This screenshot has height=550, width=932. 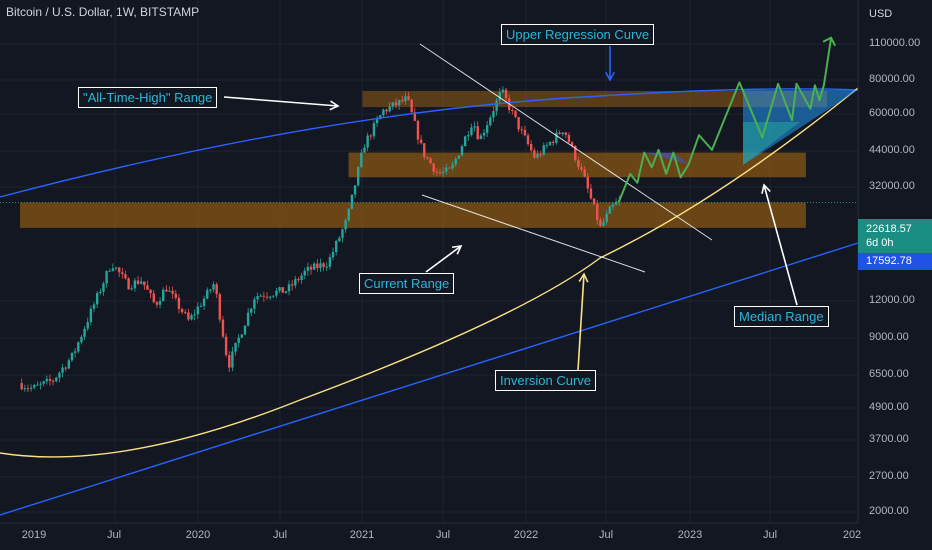 What do you see at coordinates (895, 43) in the screenshot?
I see `price-tick: 110000.00` at bounding box center [895, 43].